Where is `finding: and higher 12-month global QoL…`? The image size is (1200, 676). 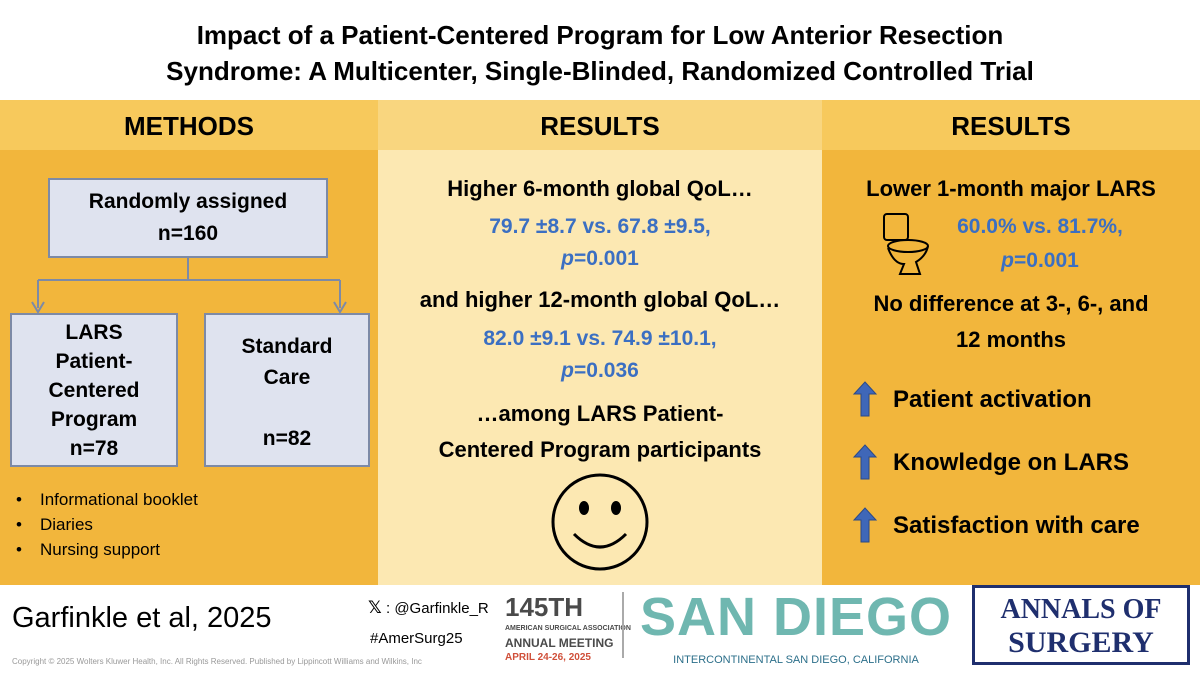
finding: and higher 12-month global QoL… is located at coordinates (600, 299).